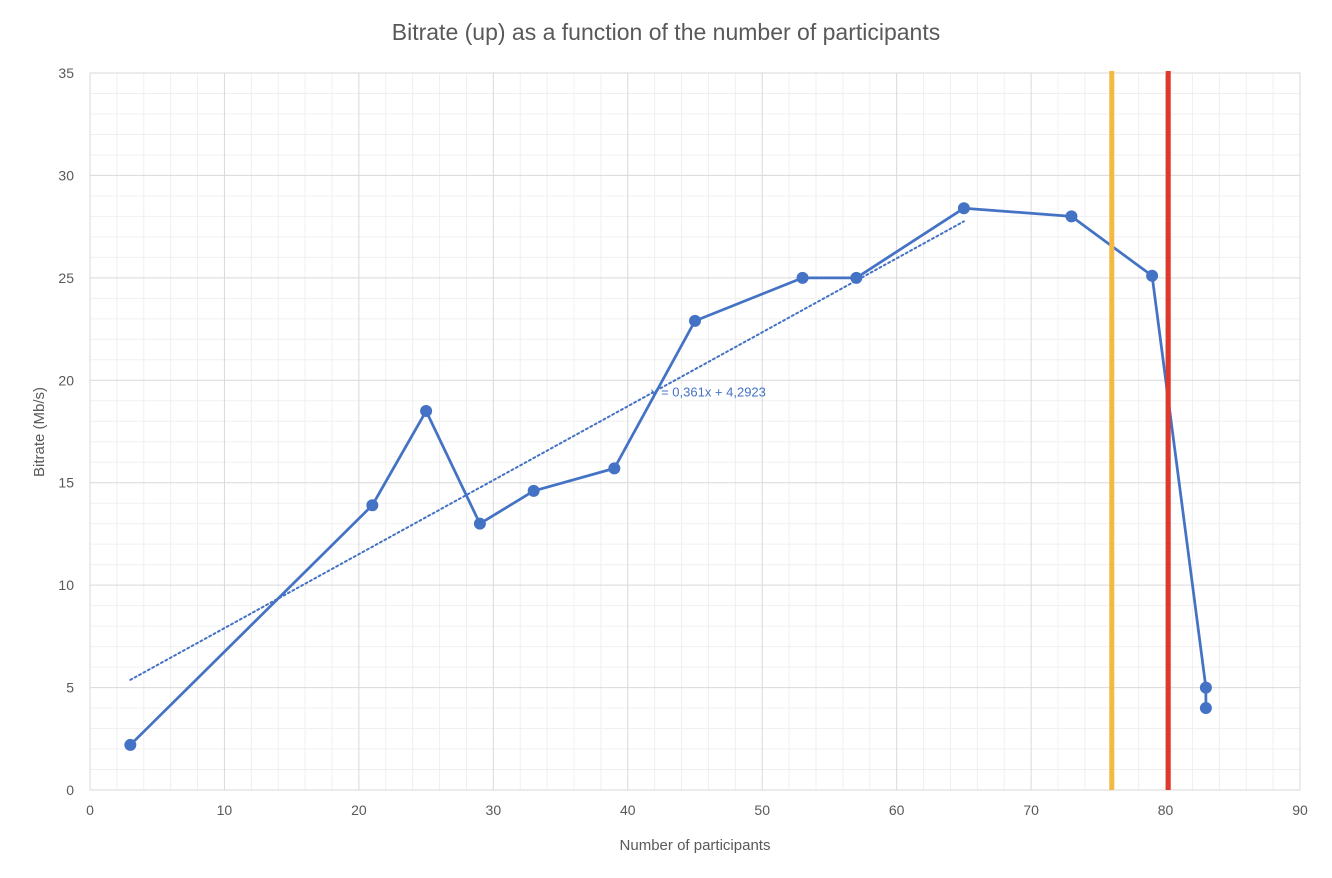  I want to click on y-axis-ticks: 0 5 10 15 20 25 30 35, so click(66, 431).